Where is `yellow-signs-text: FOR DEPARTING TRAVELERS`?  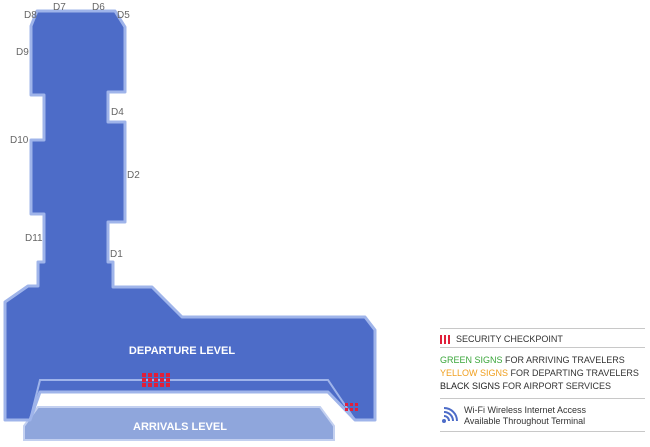 yellow-signs-text: FOR DEPARTING TRAVELERS is located at coordinates (573, 373).